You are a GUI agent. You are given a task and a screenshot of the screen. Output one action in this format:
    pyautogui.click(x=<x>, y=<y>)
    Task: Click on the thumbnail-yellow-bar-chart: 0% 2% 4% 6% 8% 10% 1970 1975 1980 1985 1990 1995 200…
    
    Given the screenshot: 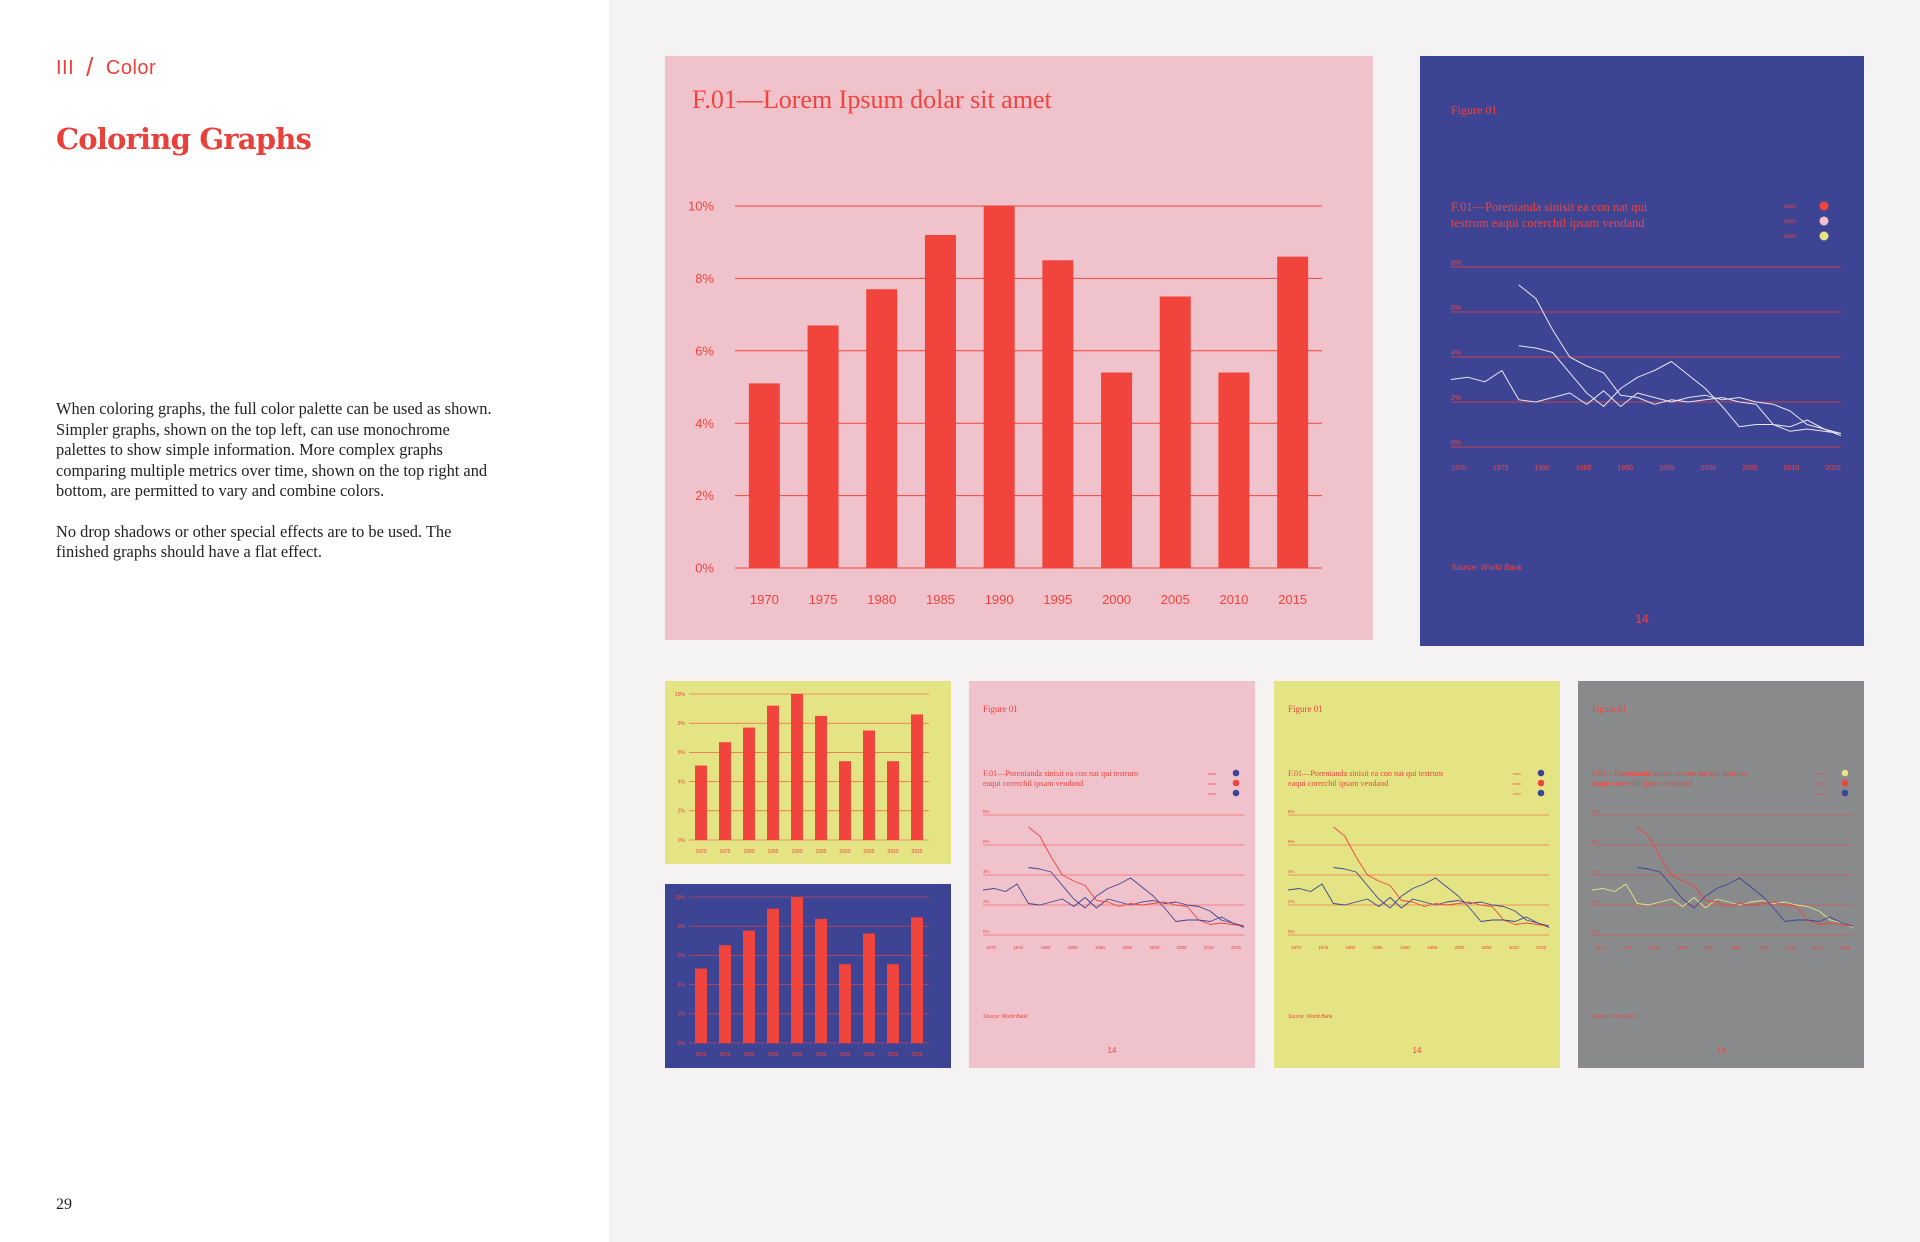 What is the action you would take?
    pyautogui.click(x=808, y=772)
    